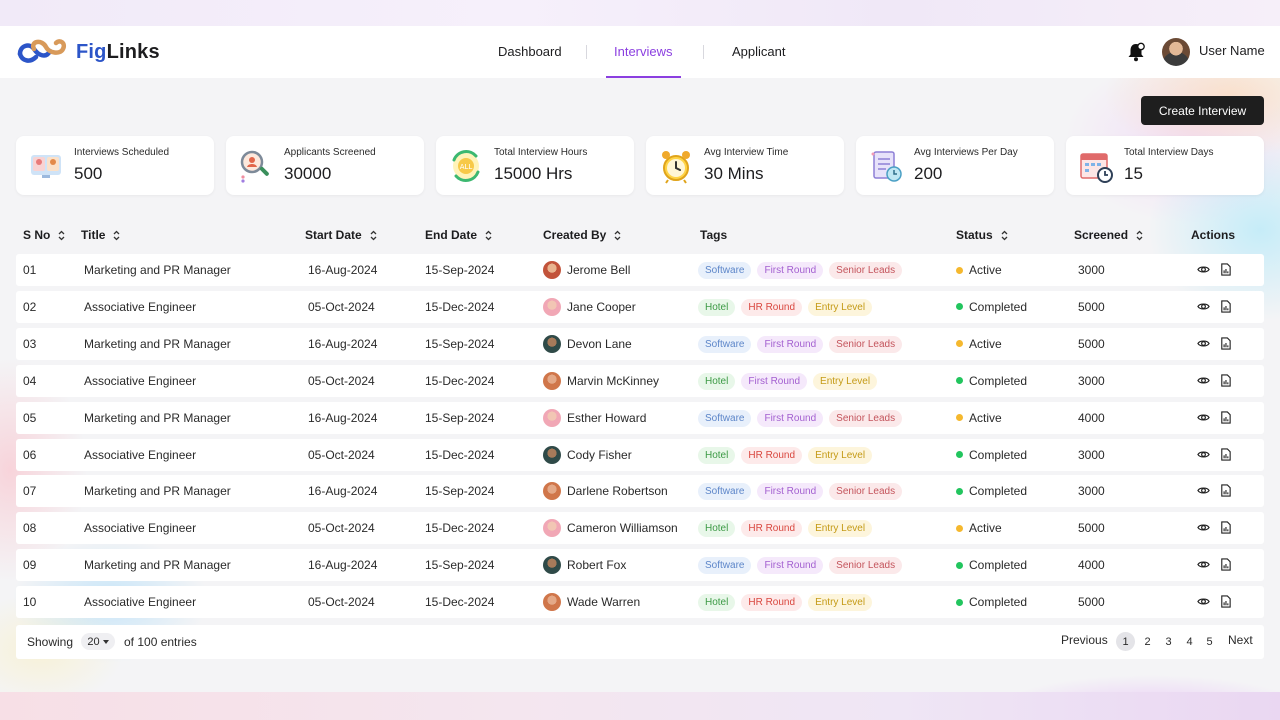 The height and width of the screenshot is (720, 1280). Describe the element at coordinates (759, 51) in the screenshot. I see `nav-applicant: Applicant` at that location.